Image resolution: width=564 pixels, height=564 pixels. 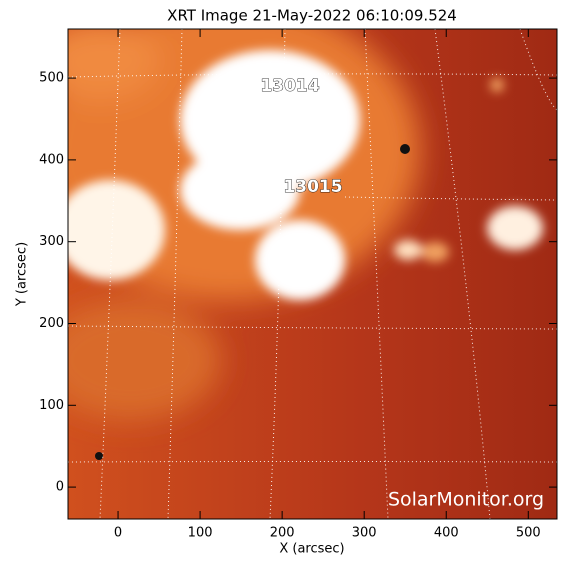 What do you see at coordinates (282, 533) in the screenshot?
I see `x-tick-label: 200` at bounding box center [282, 533].